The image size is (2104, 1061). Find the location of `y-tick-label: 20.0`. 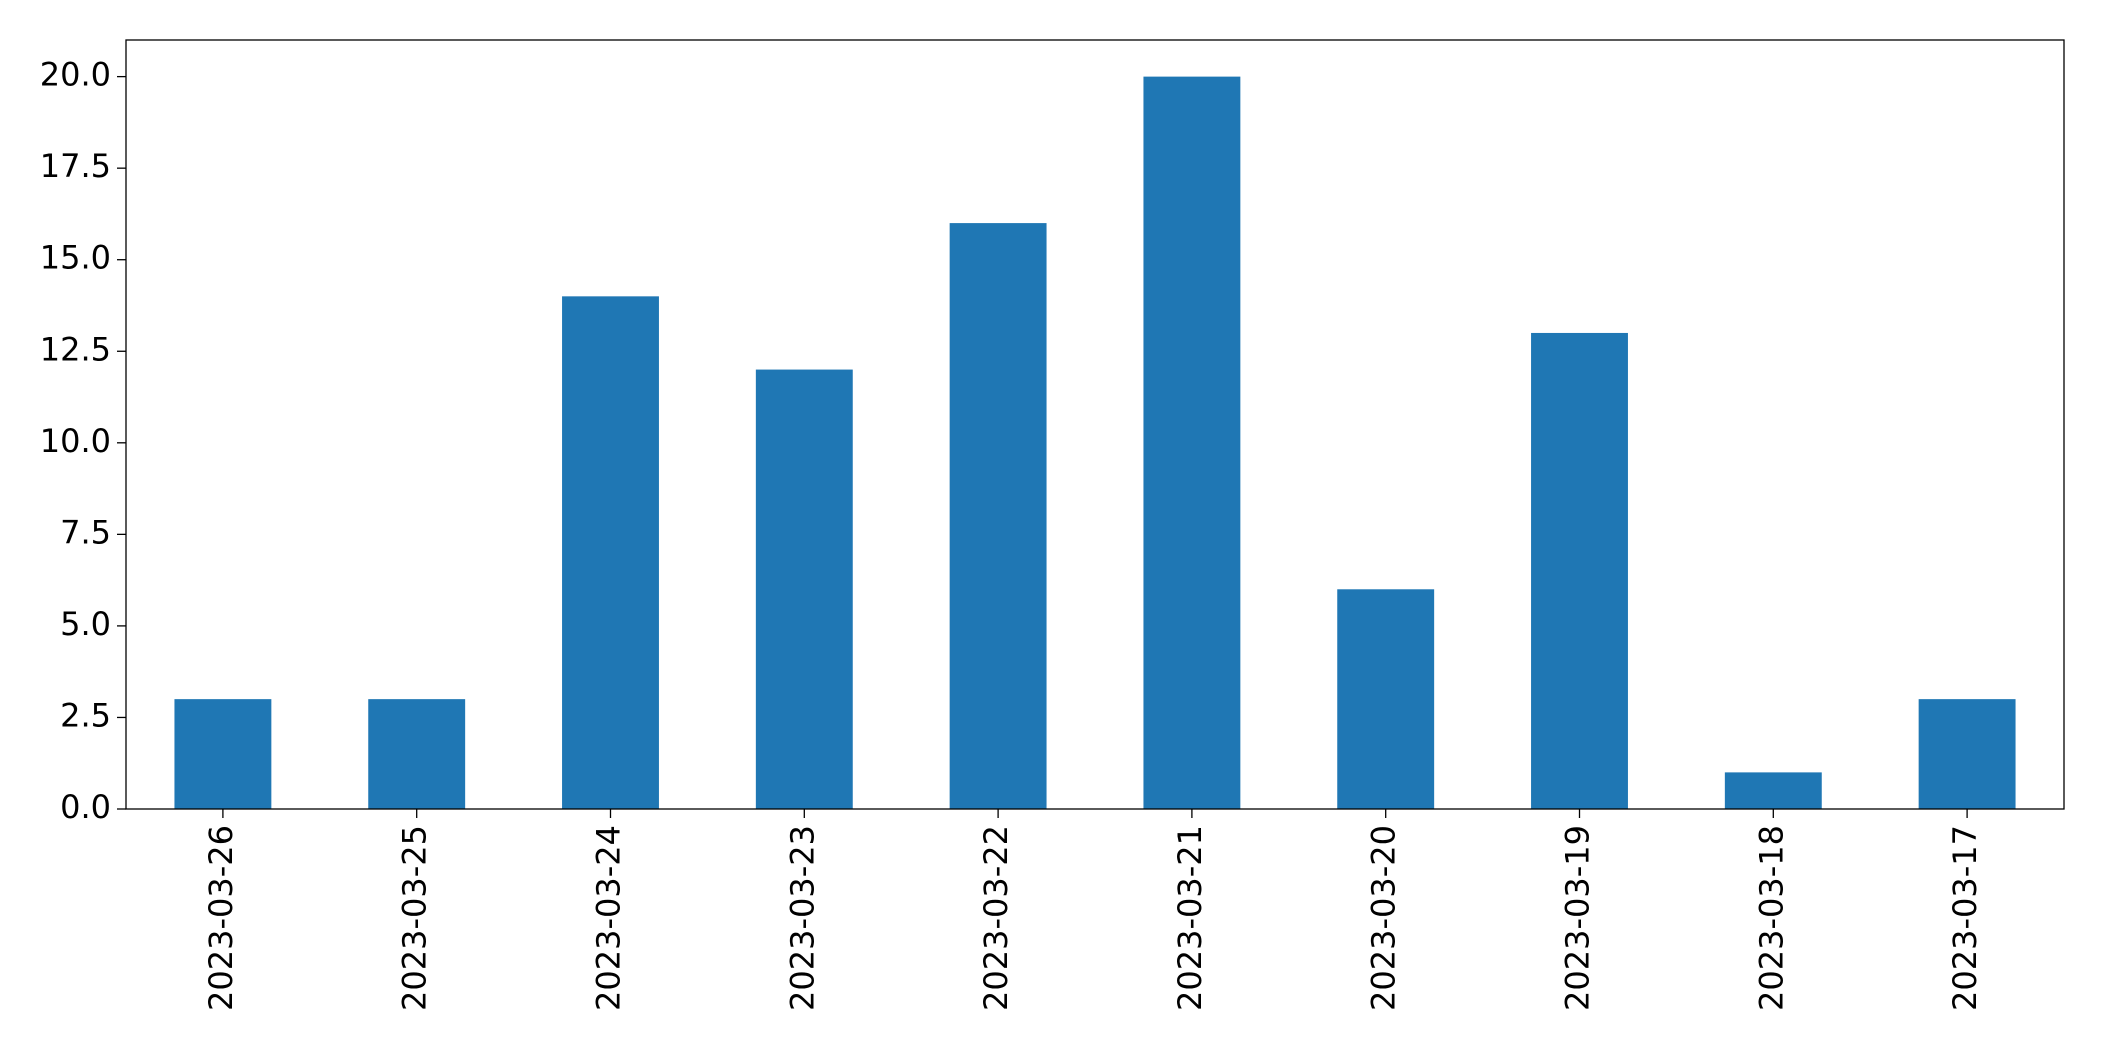

y-tick-label: 20.0 is located at coordinates (75, 75).